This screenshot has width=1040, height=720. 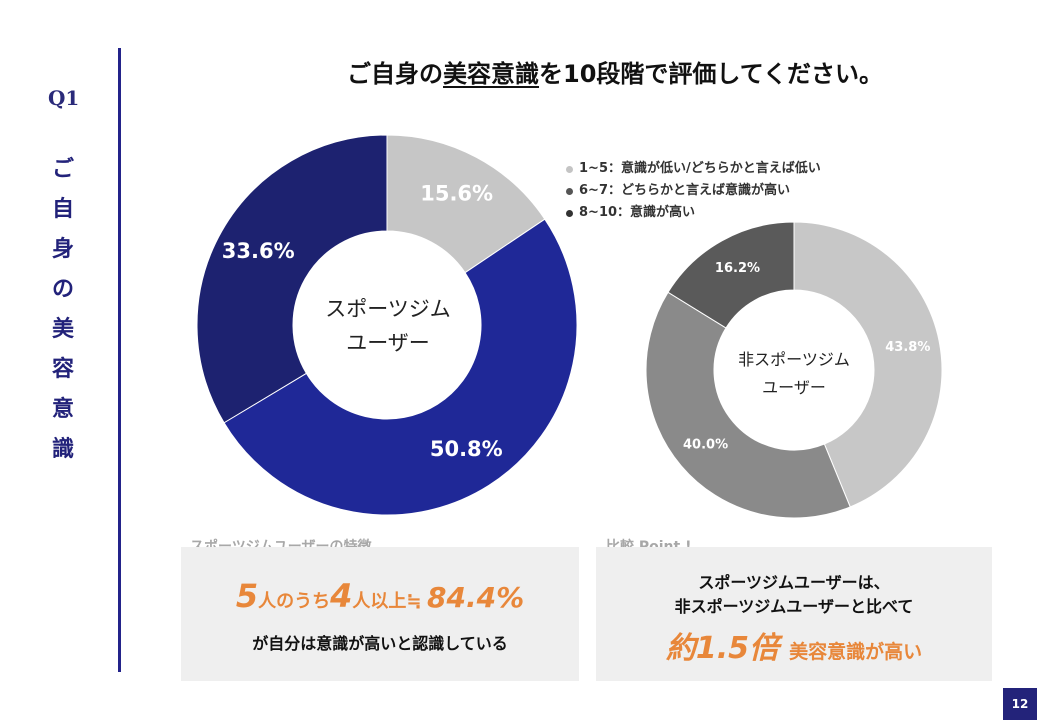 What do you see at coordinates (794, 582) in the screenshot?
I see `compare-line1: スポーツジムユーザーは、` at bounding box center [794, 582].